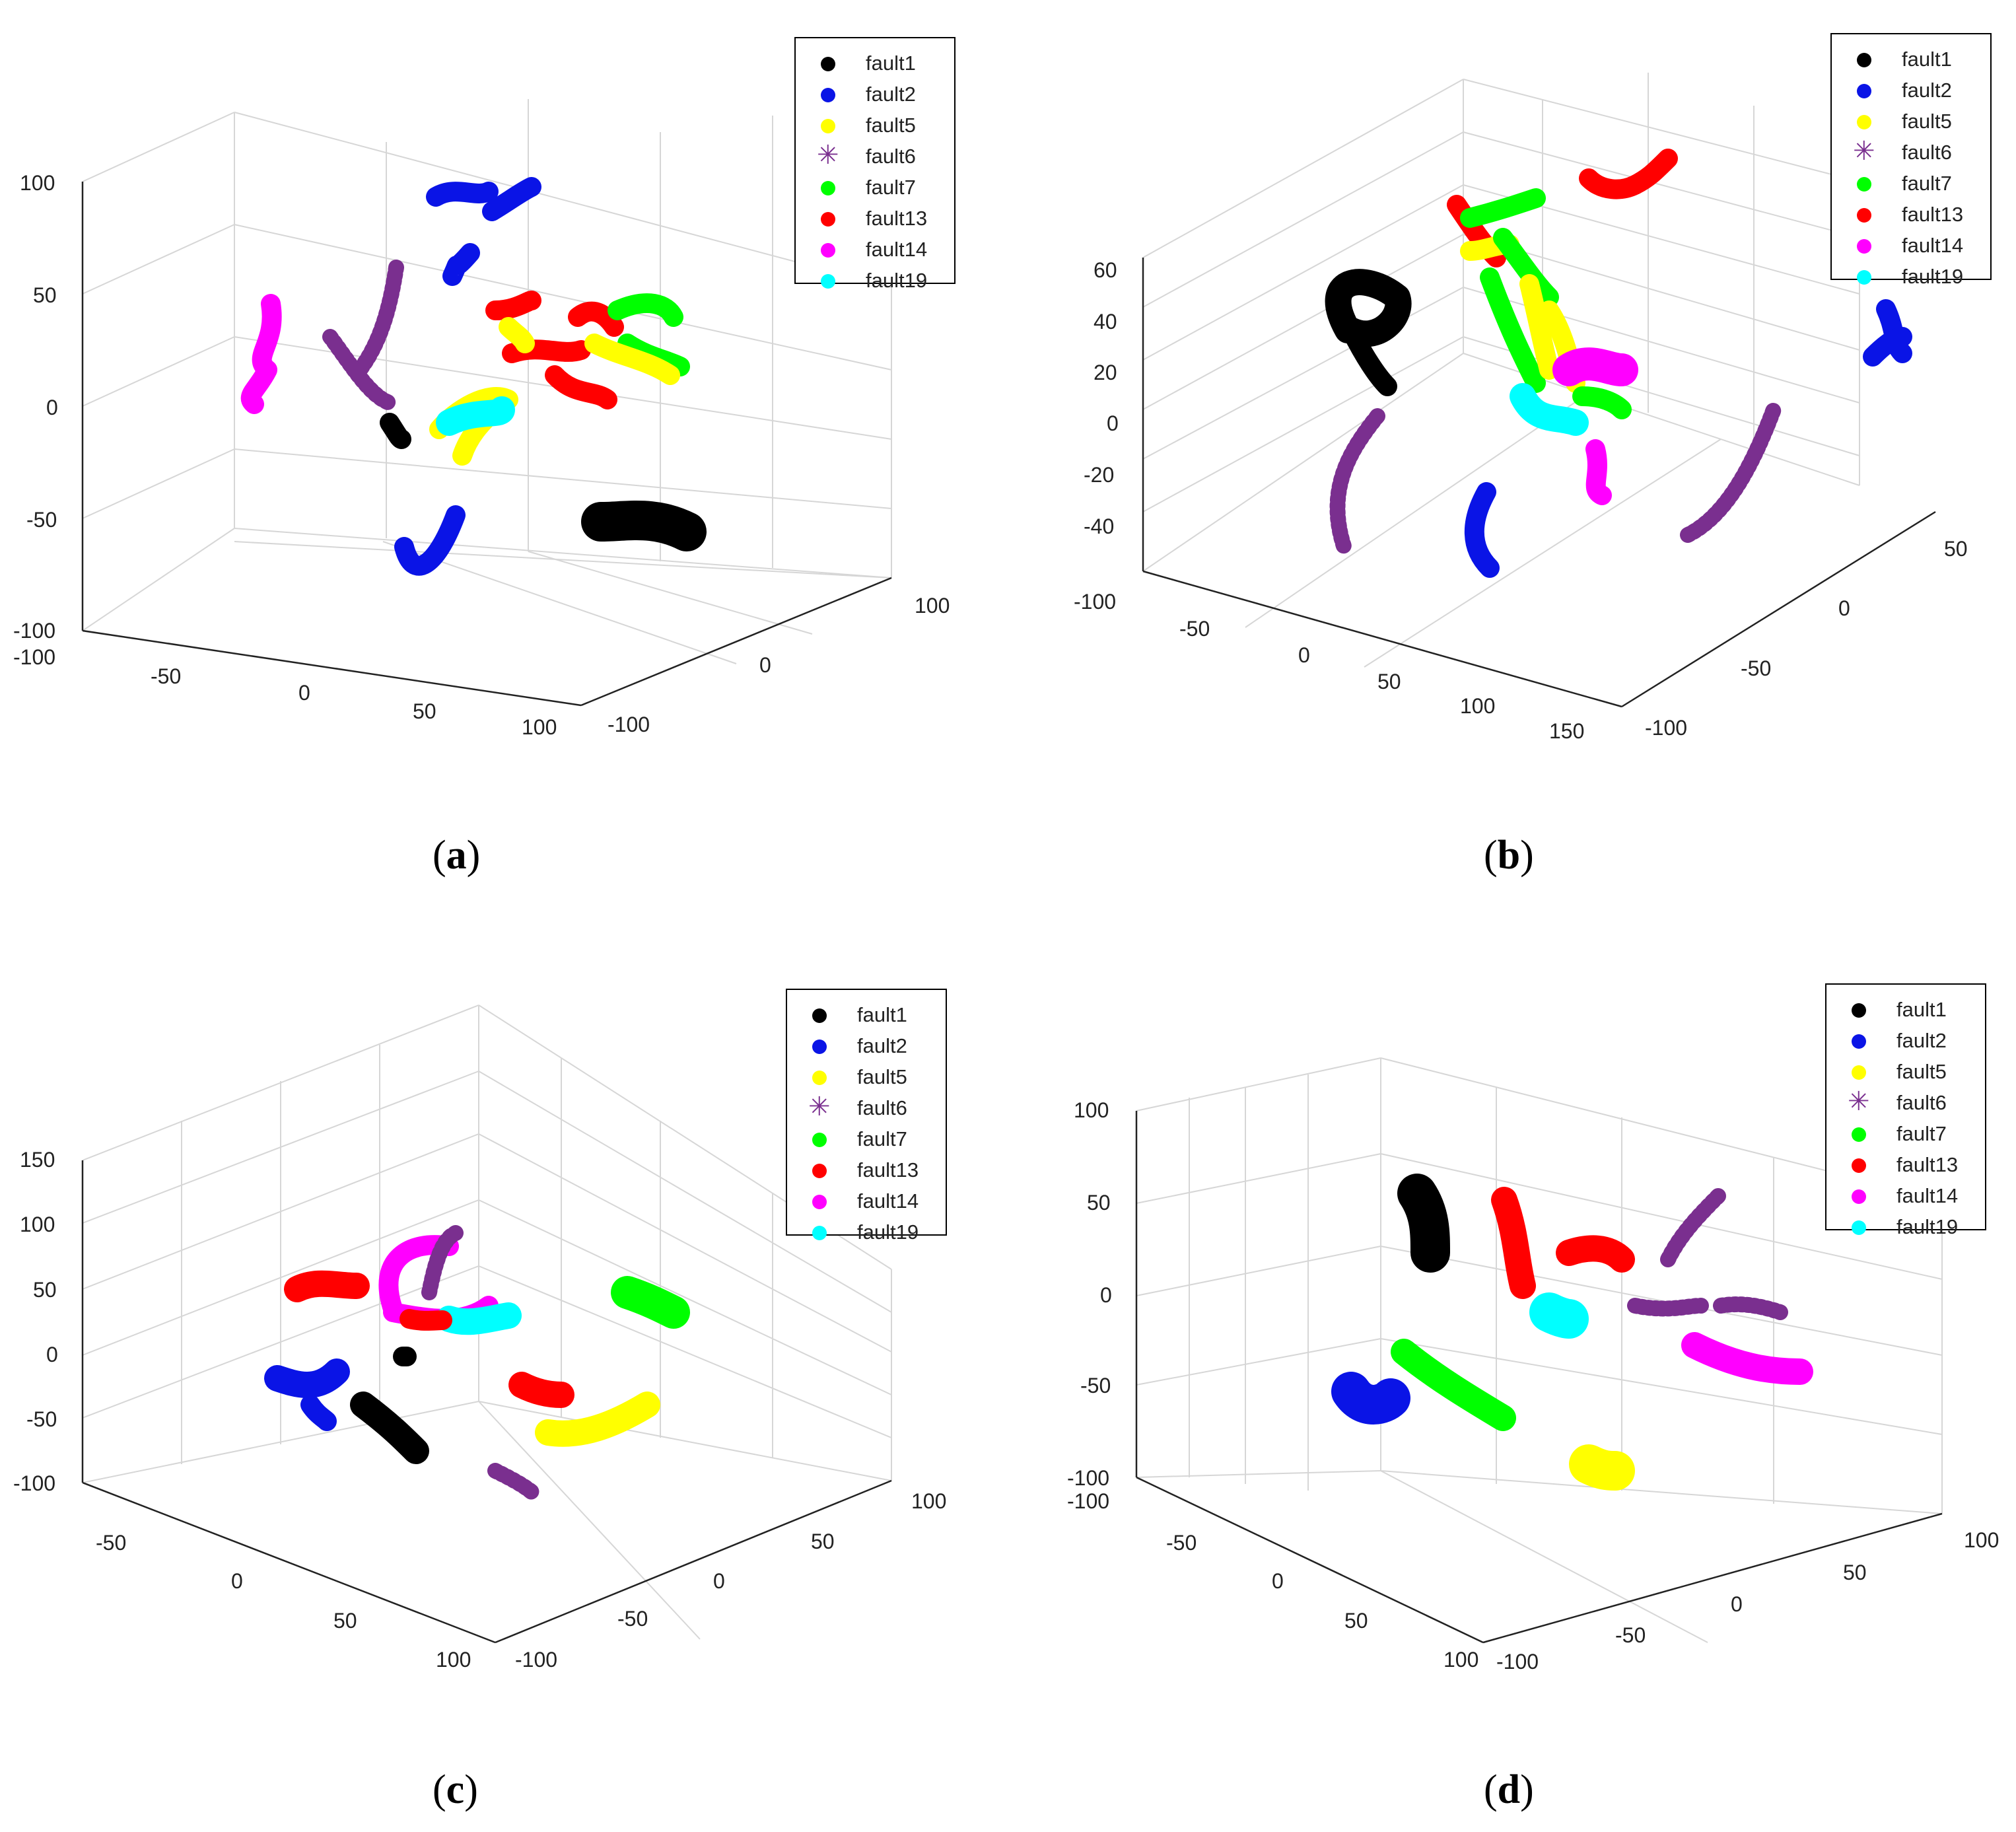  Describe the element at coordinates (827, 125) in the screenshot. I see `legend-marker-fault5` at that location.